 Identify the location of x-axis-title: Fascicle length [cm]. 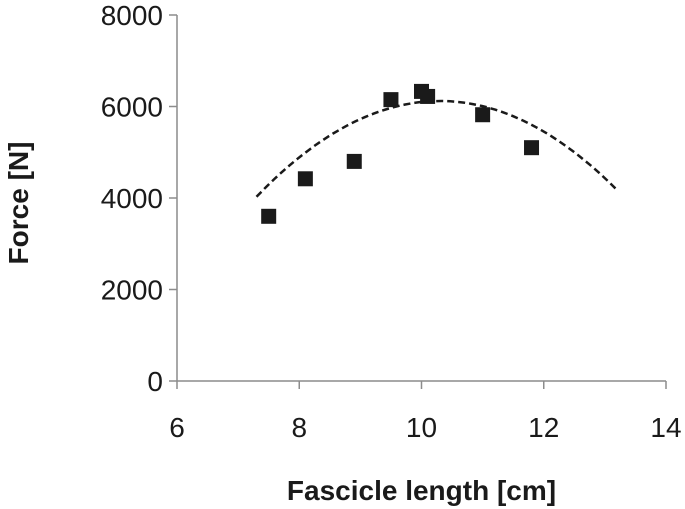
(421, 490).